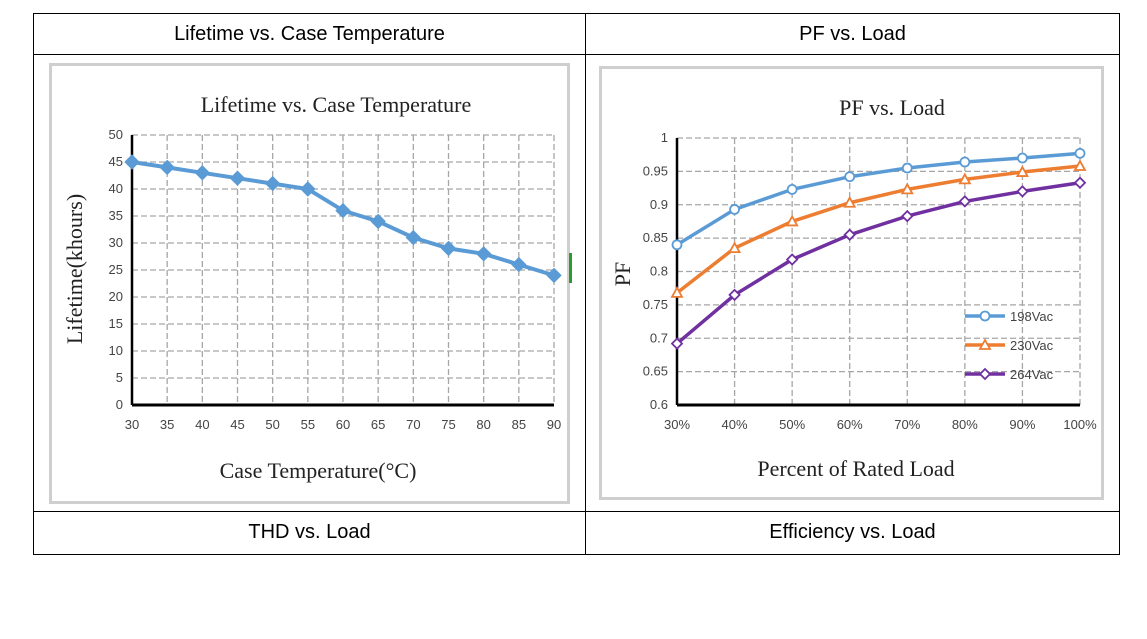 This screenshot has width=1147, height=639. I want to click on y-tick-label: 20, so click(116, 296).